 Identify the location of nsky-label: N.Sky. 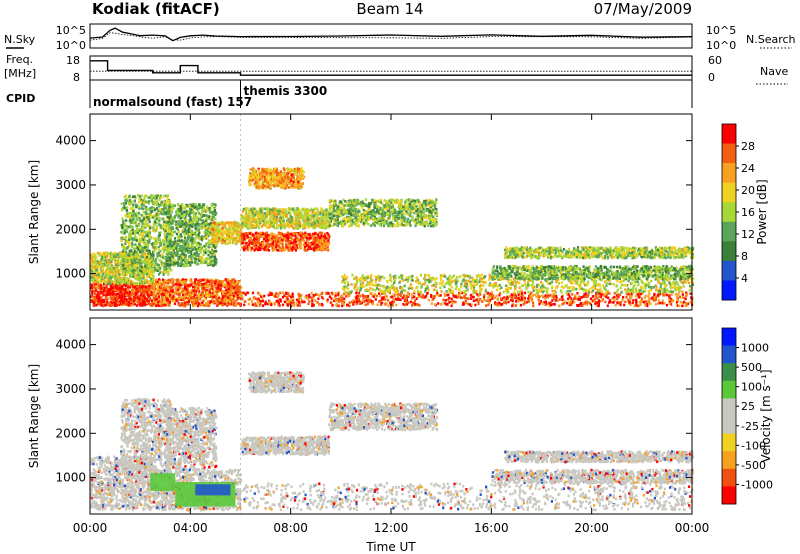
(20, 39).